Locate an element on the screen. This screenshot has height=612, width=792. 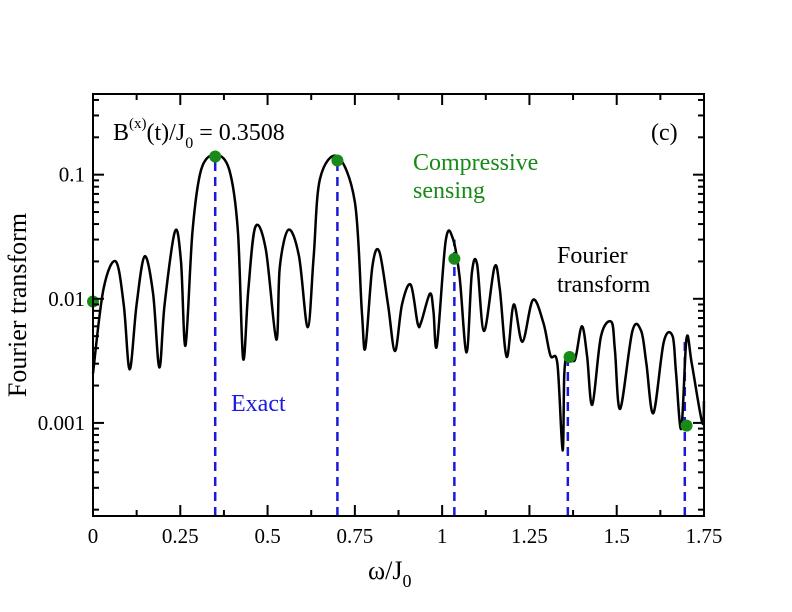
panel-label: (c) is located at coordinates (664, 133).